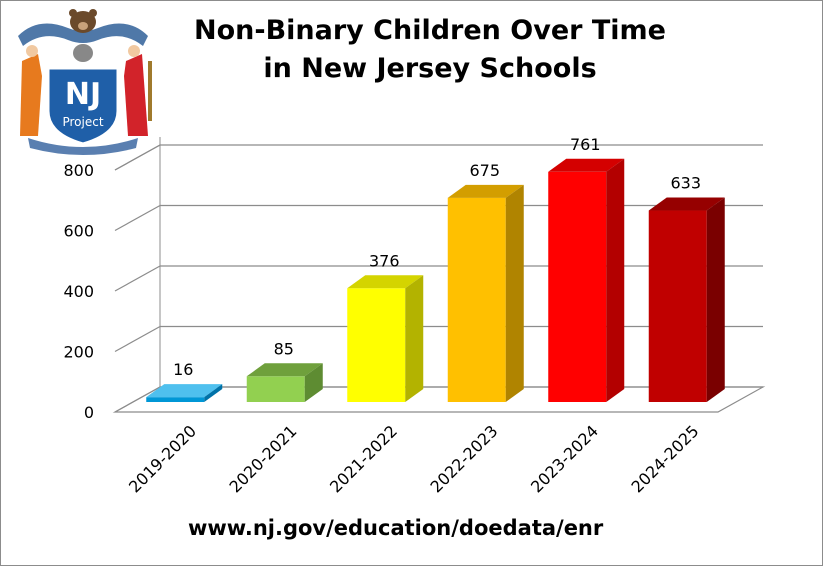  I want to click on chart-title-line1: Non-Binary Children Over Time, so click(430, 30).